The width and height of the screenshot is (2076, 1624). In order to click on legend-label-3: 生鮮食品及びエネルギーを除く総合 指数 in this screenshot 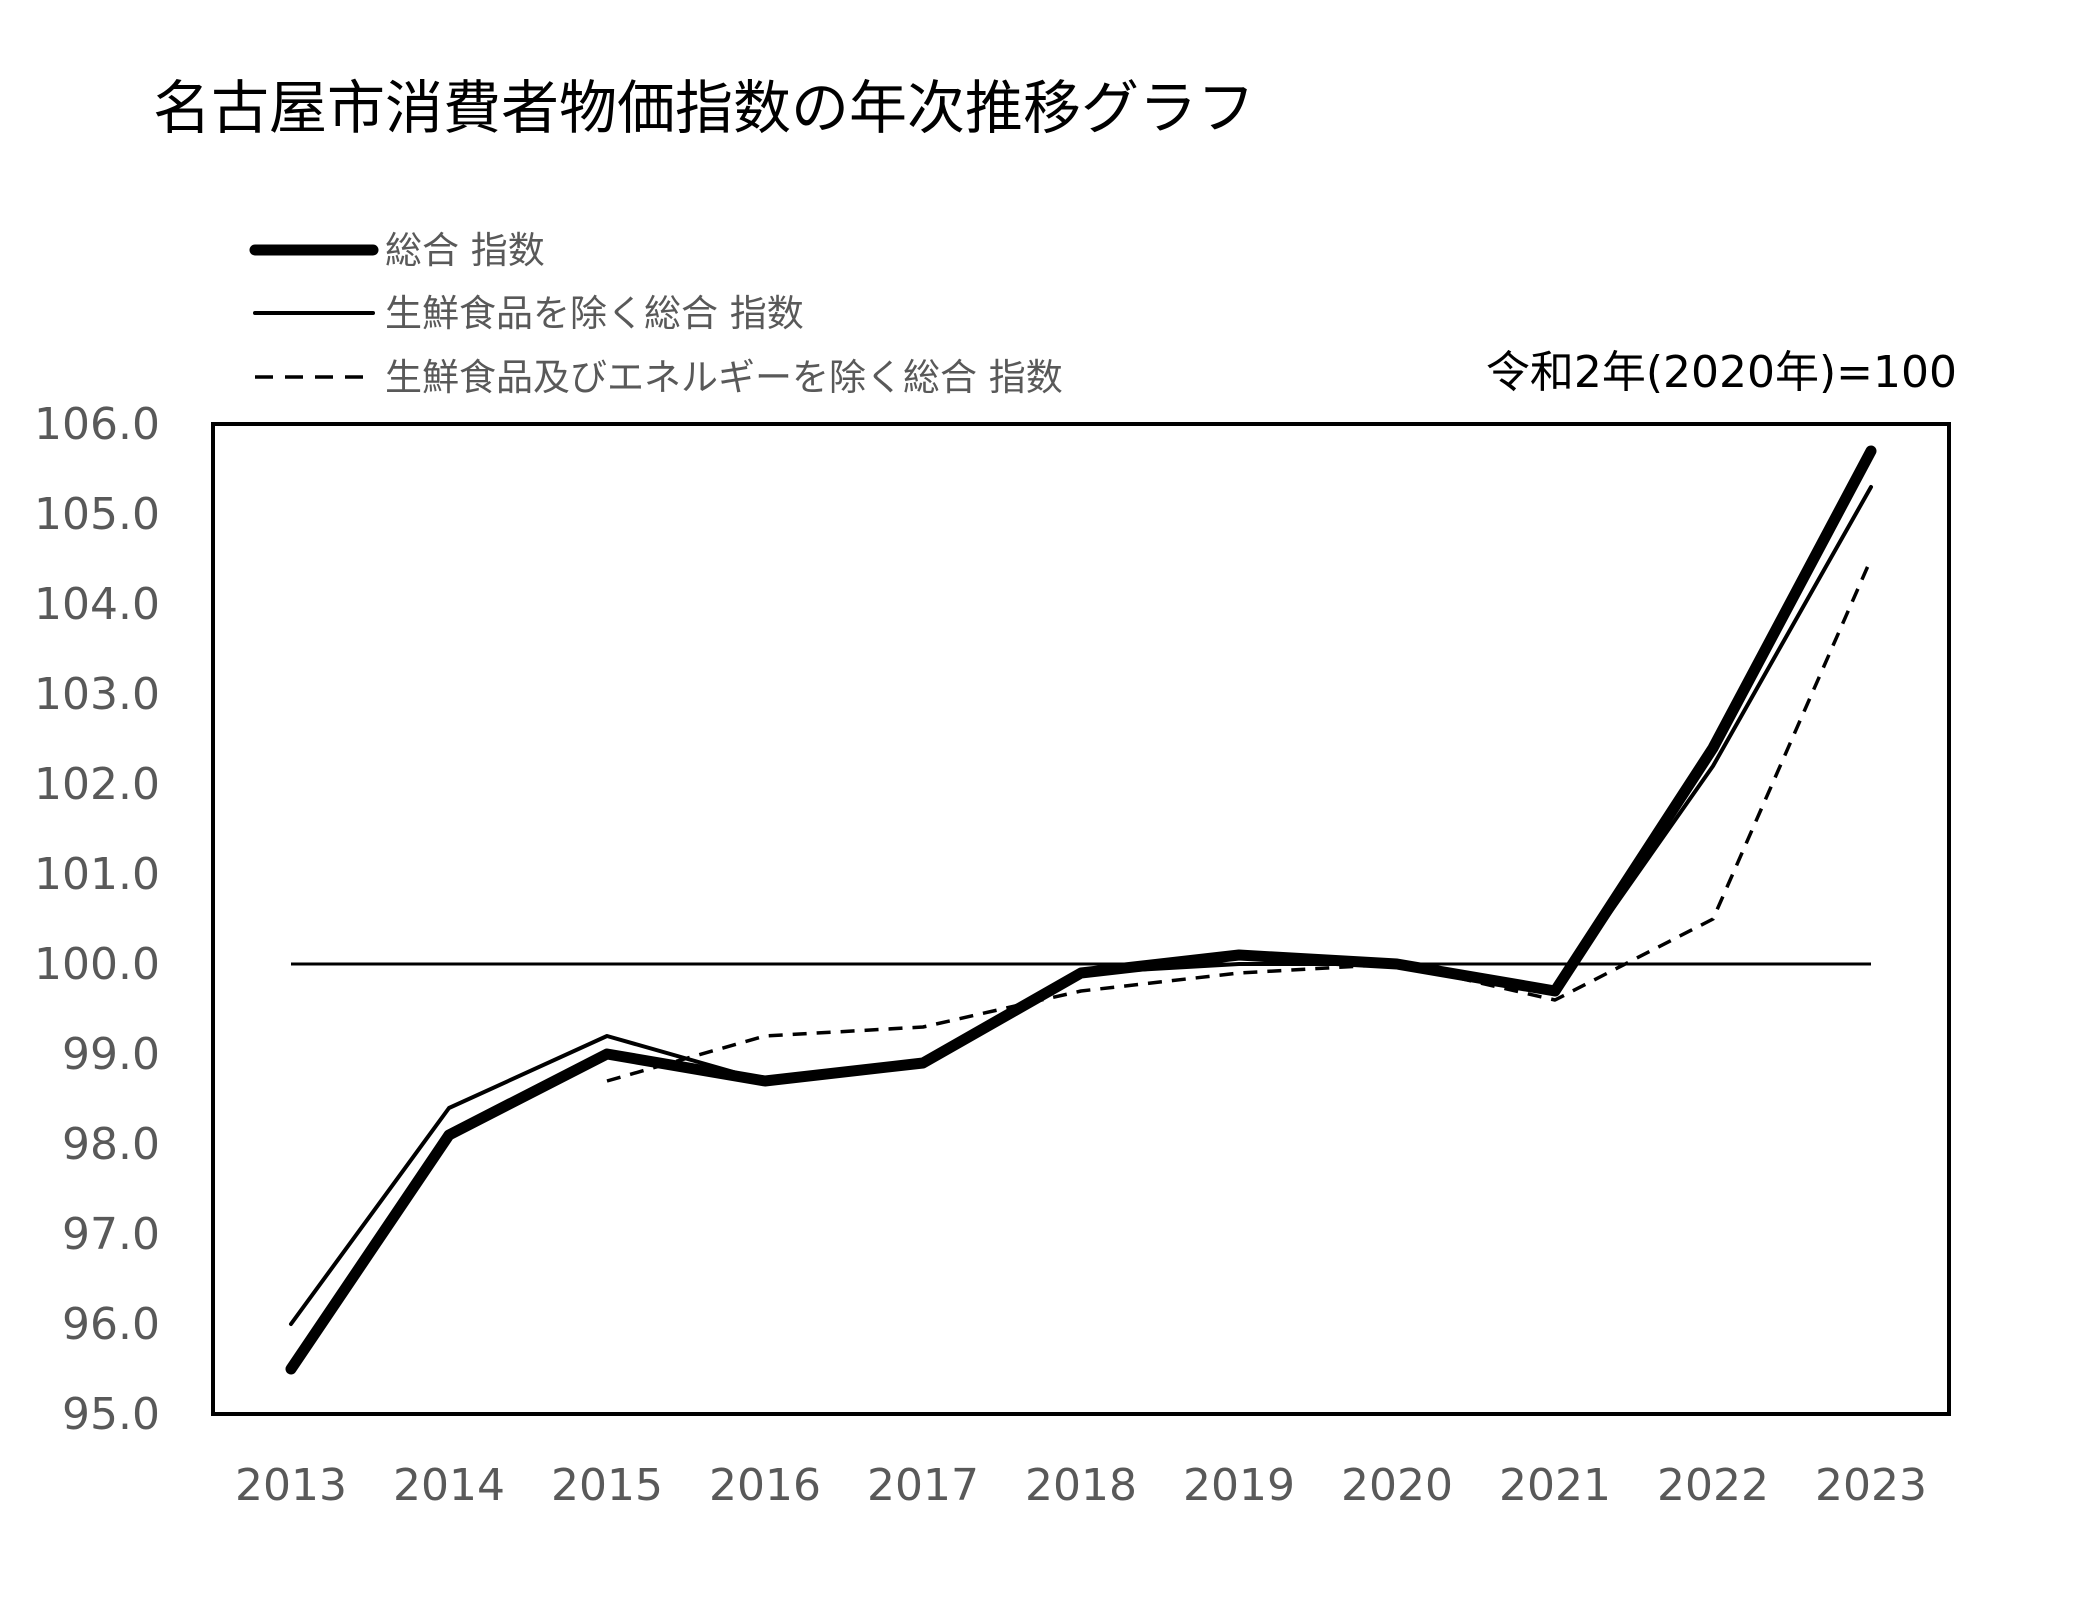, I will do `click(724, 377)`.